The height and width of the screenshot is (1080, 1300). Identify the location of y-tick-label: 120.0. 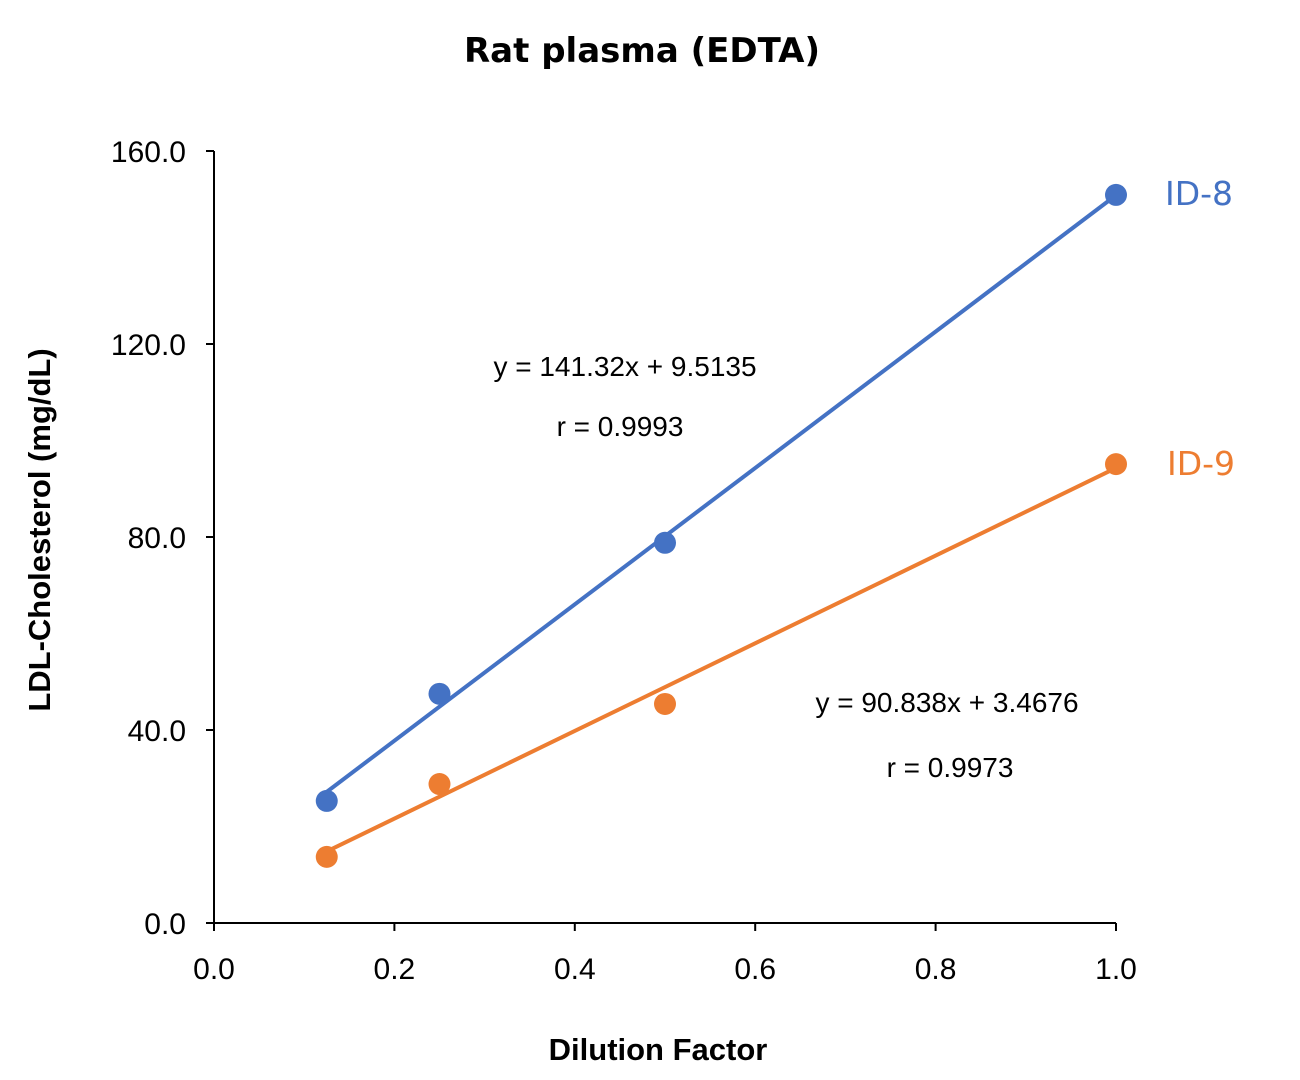
(148, 345).